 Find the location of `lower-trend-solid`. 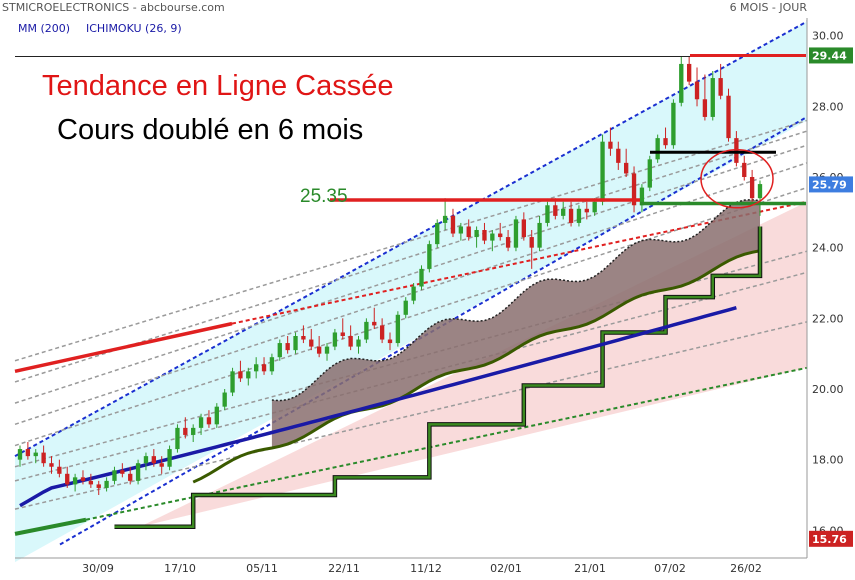

lower-trend-solid is located at coordinates (50, 526).